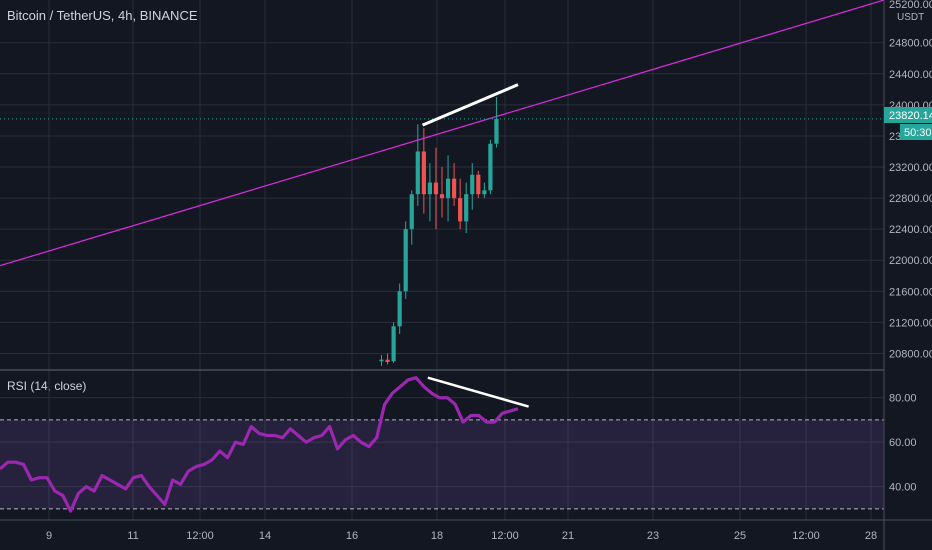  What do you see at coordinates (903, 488) in the screenshot?
I see `rsi-tick-label: 40.00` at bounding box center [903, 488].